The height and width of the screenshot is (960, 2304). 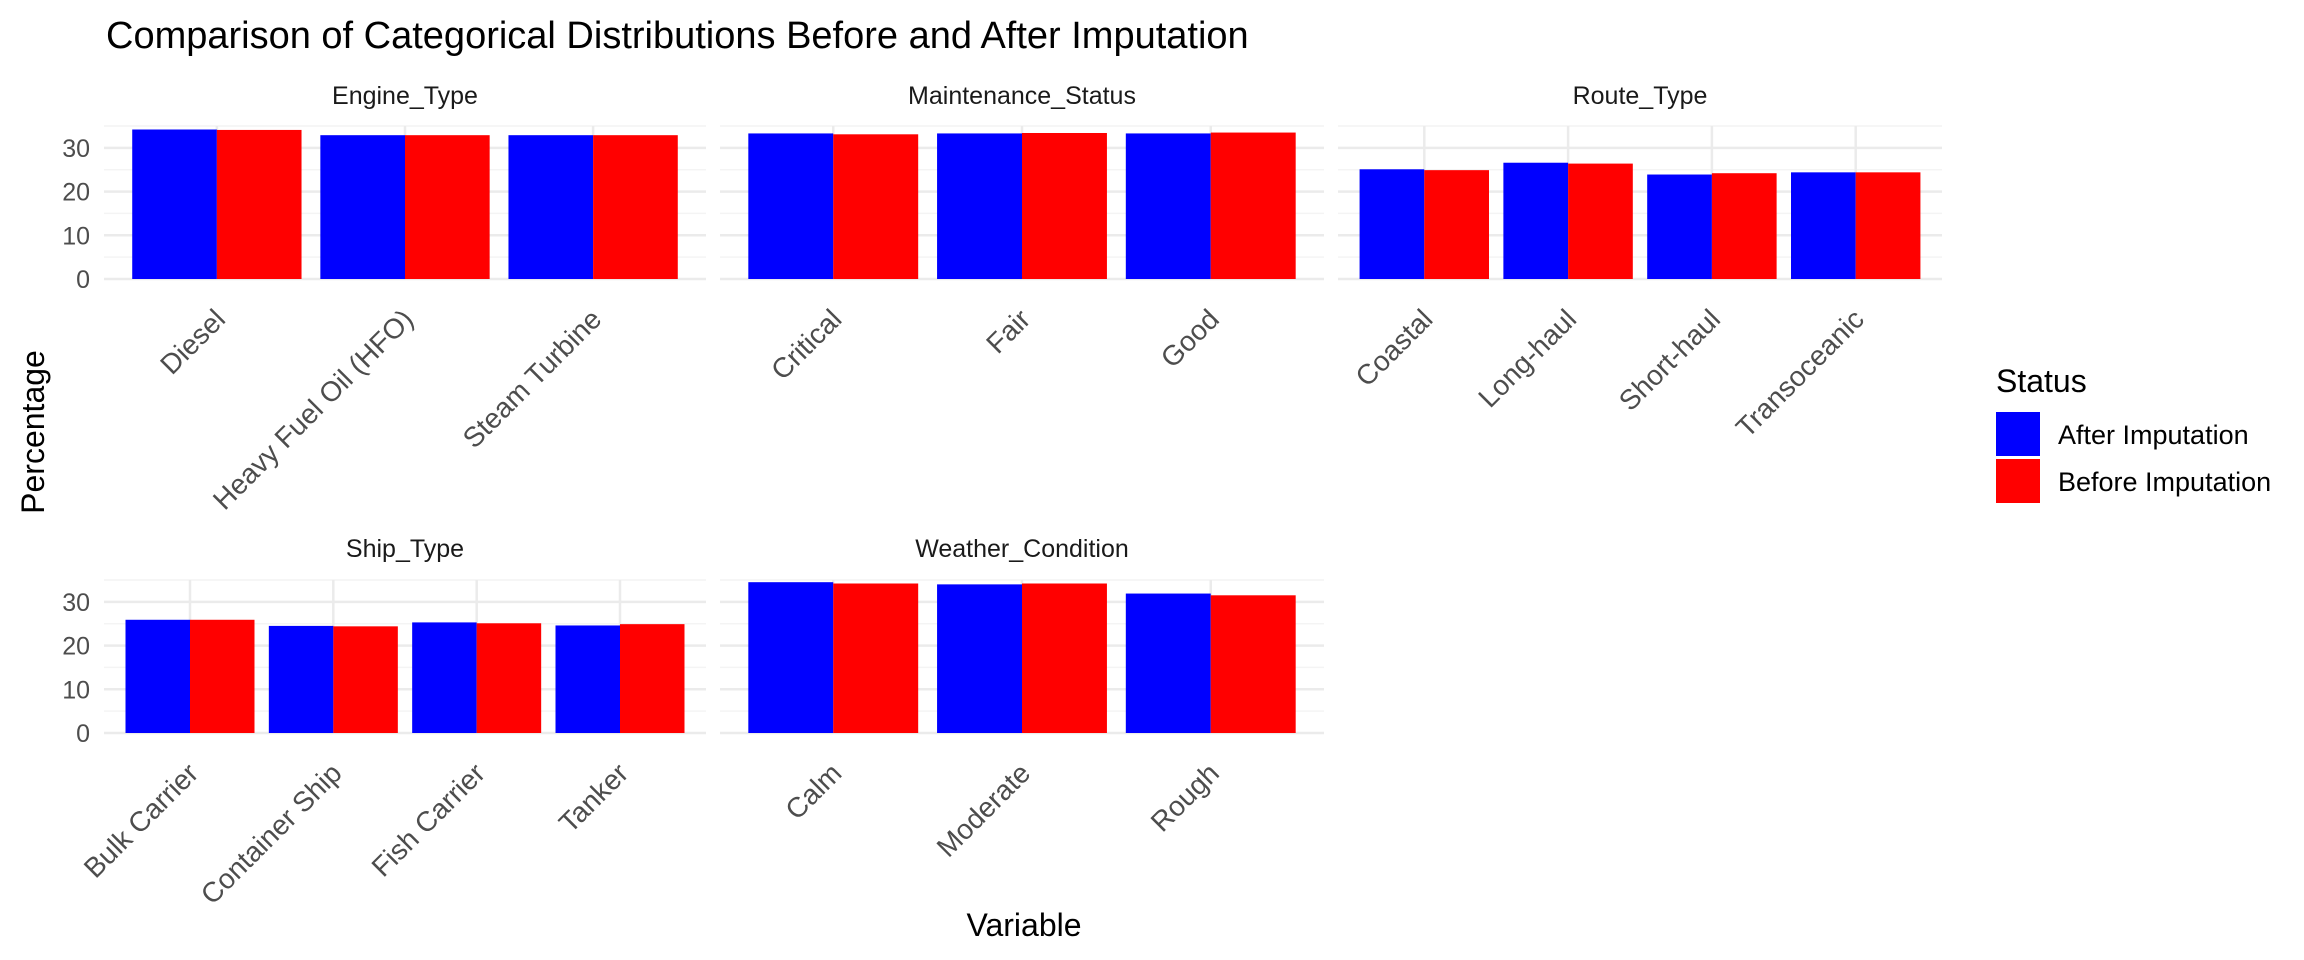 What do you see at coordinates (2164, 482) in the screenshot?
I see `legend-label: Before Imputation` at bounding box center [2164, 482].